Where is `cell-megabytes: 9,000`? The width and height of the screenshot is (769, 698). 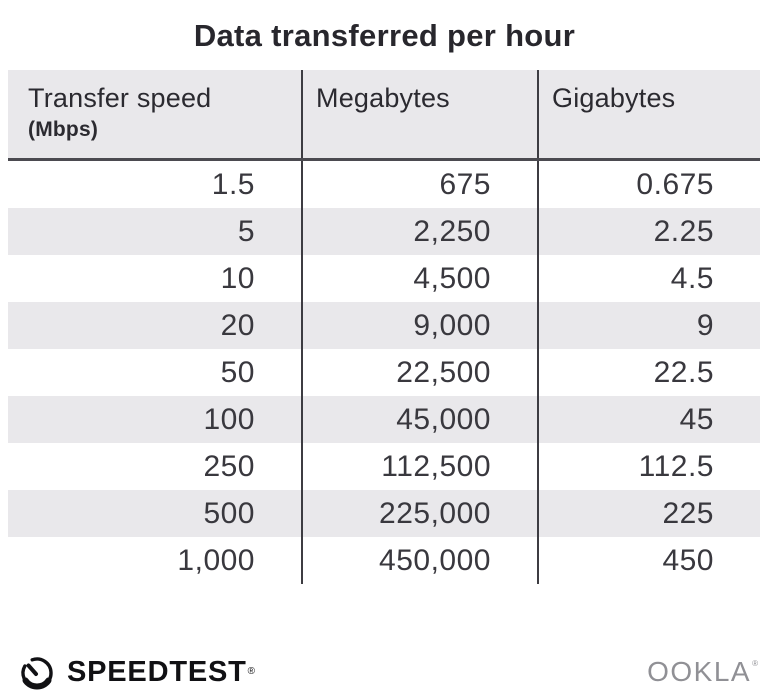
cell-megabytes: 9,000 is located at coordinates (421, 325).